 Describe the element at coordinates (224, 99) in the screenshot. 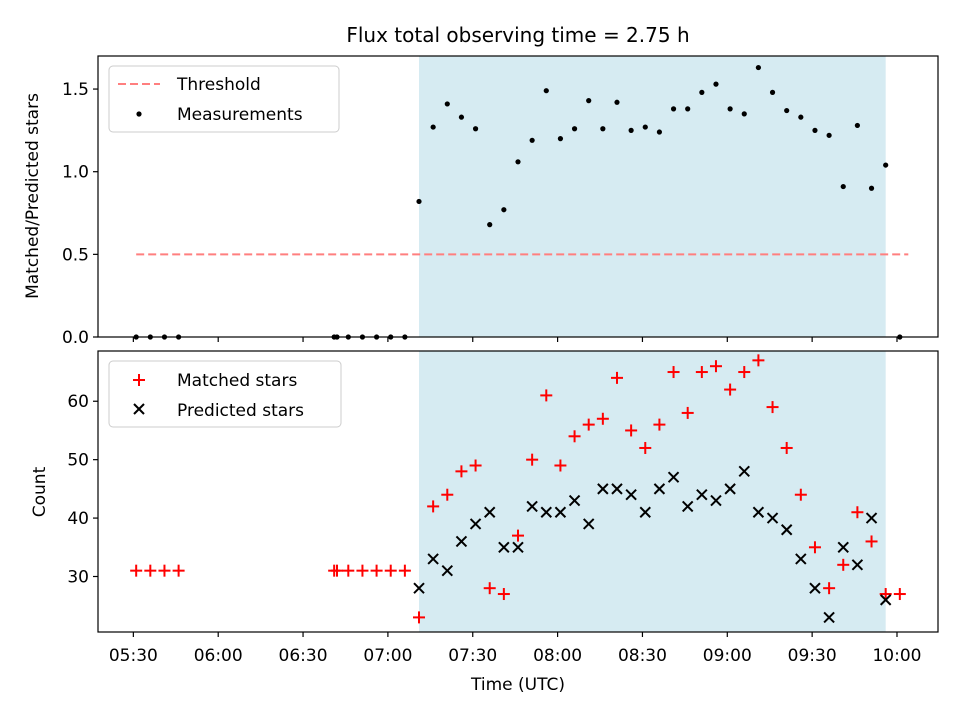

I see `top-legend: Threshold Measurements` at that location.